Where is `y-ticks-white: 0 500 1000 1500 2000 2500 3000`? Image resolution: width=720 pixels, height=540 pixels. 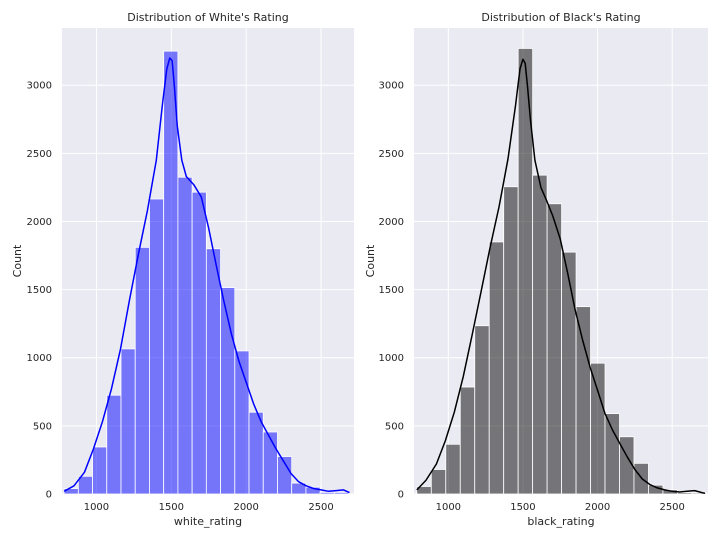 y-ticks-white: 0 500 1000 1500 2000 2500 3000 is located at coordinates (39, 291).